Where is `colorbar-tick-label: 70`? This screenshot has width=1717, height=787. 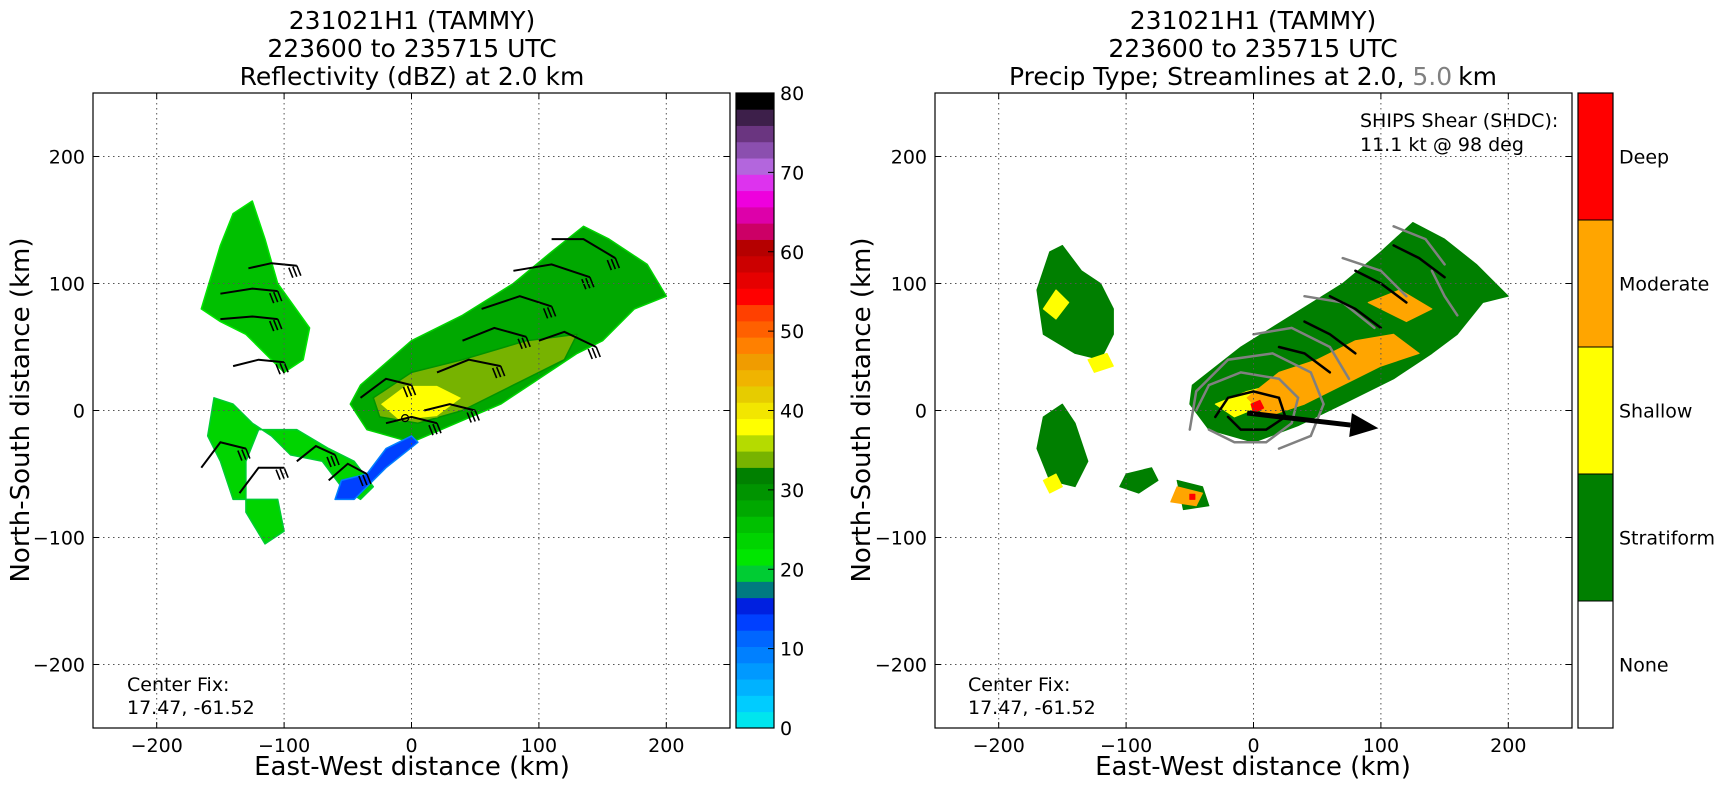
colorbar-tick-label: 70 is located at coordinates (792, 173).